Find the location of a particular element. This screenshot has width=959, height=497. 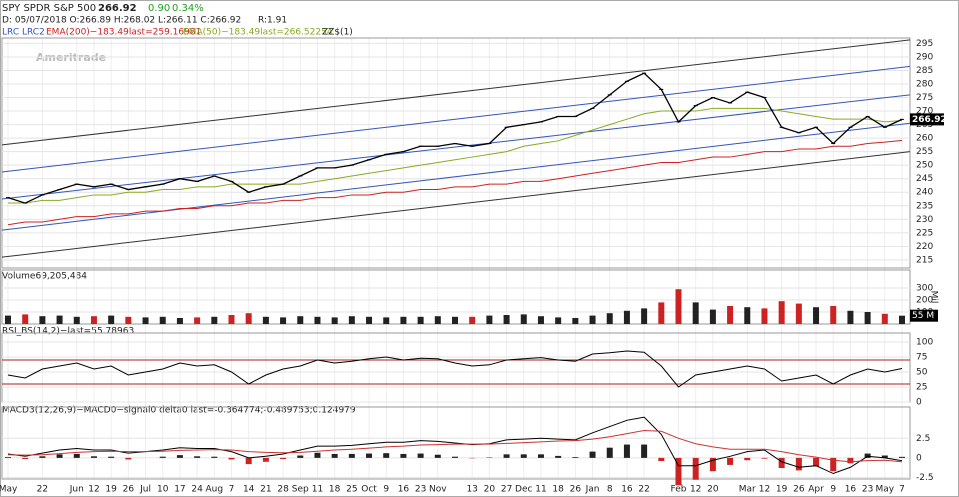

y-tick-label: 220 is located at coordinates (924, 247).